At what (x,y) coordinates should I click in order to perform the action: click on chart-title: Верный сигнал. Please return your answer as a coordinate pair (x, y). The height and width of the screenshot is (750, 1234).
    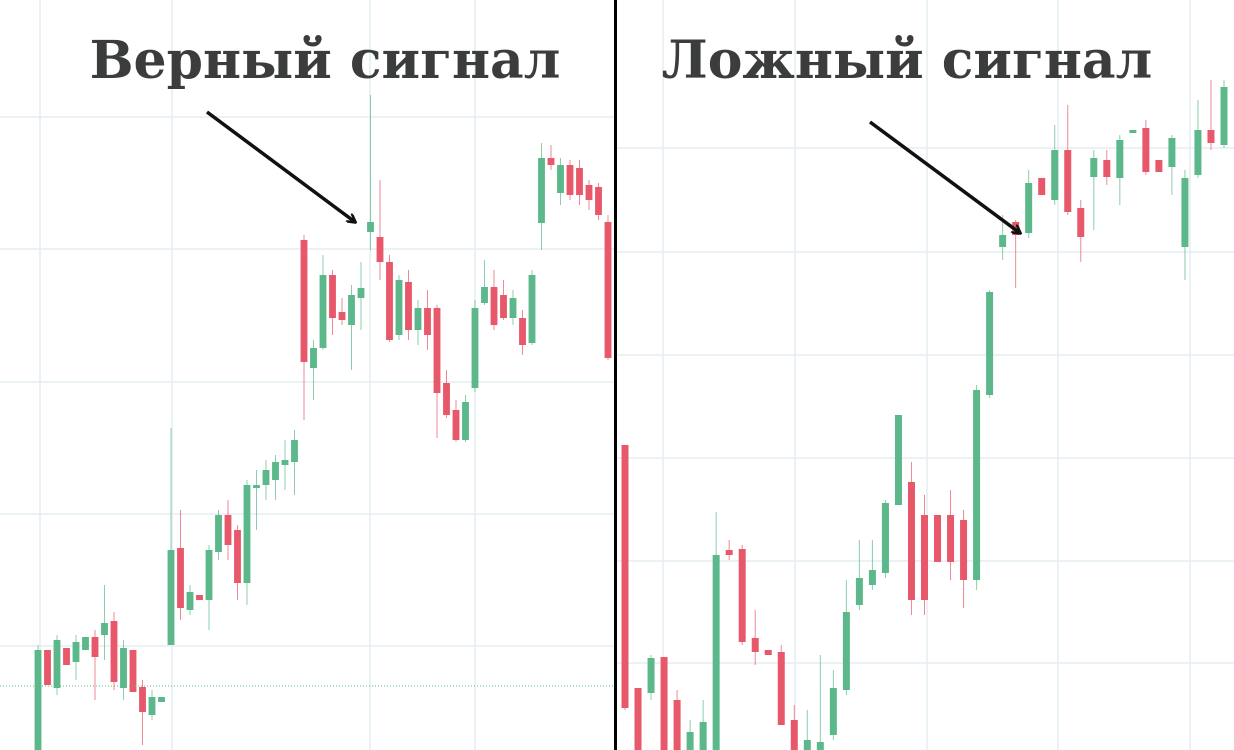
    Looking at the image, I should click on (325, 60).